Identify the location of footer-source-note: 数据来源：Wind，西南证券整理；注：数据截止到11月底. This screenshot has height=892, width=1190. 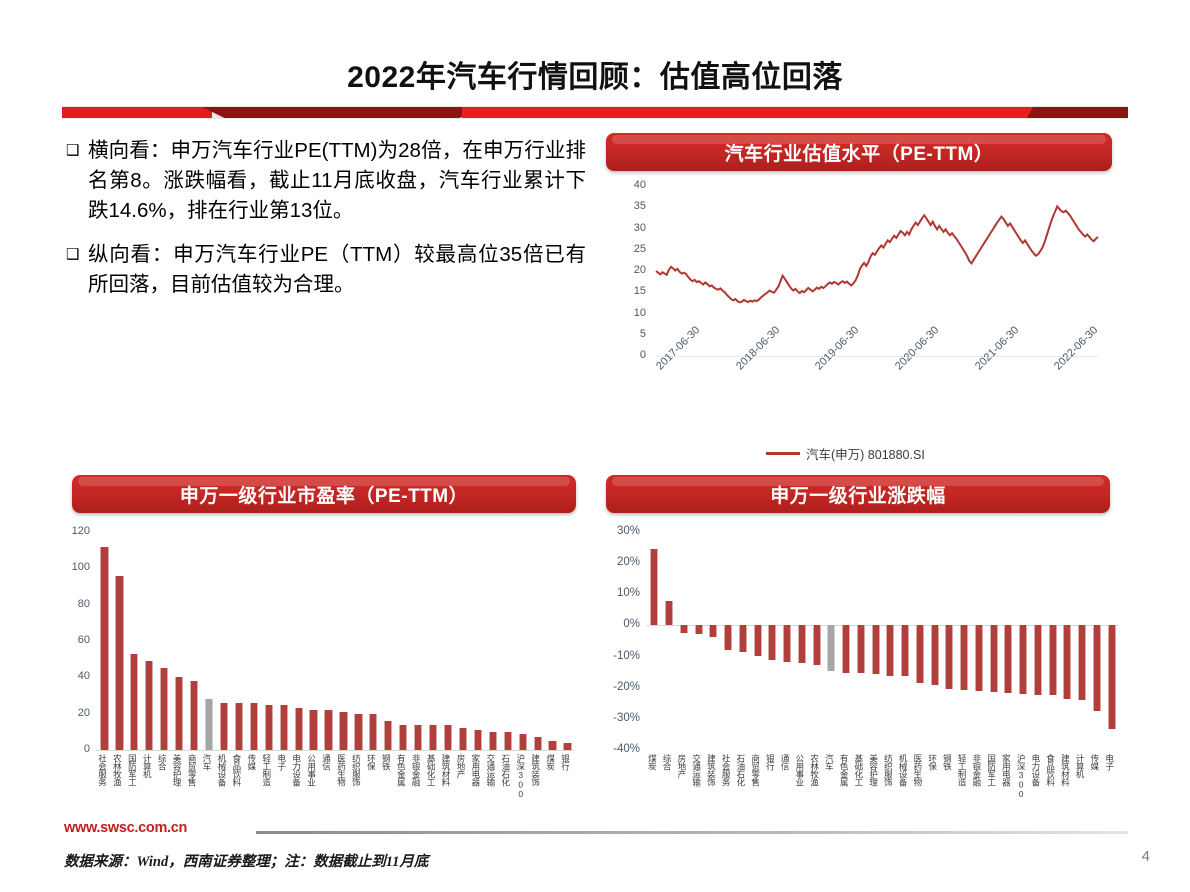
(246, 862).